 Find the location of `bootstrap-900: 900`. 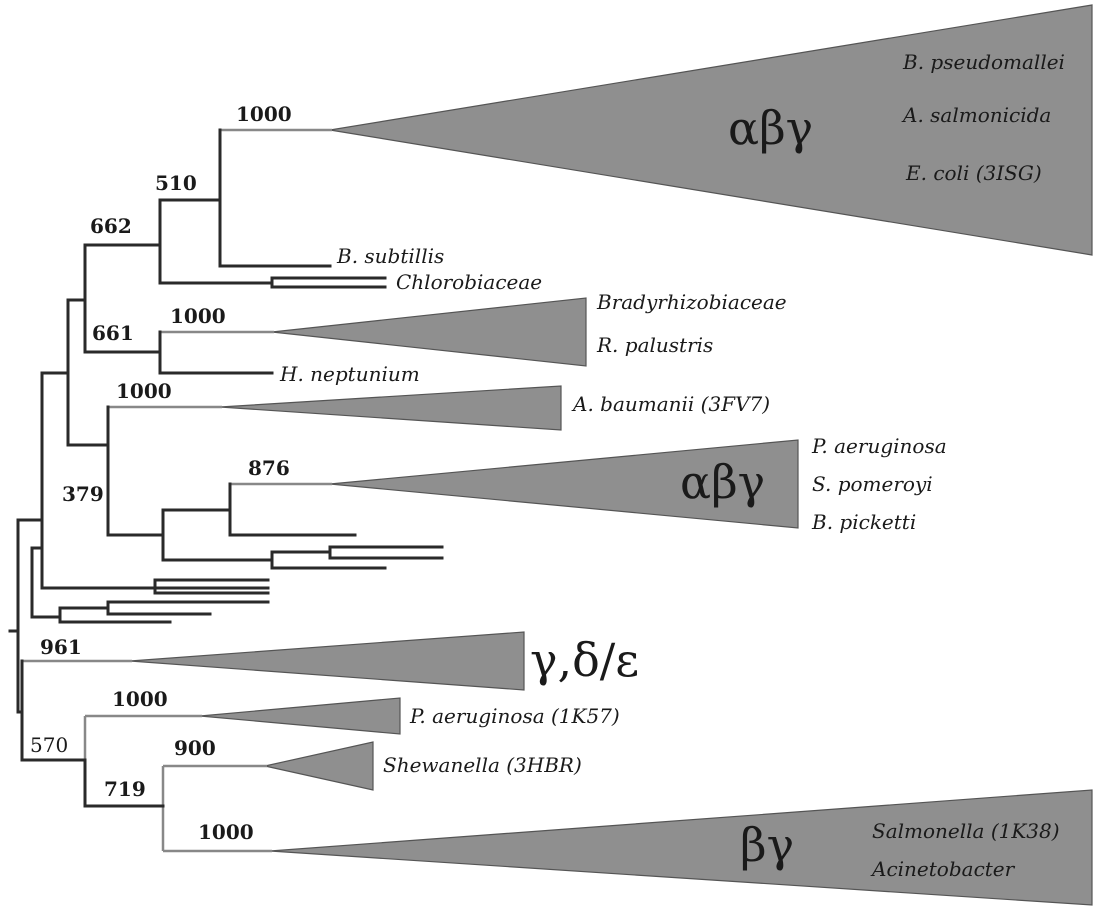

bootstrap-900: 900 is located at coordinates (195, 748).